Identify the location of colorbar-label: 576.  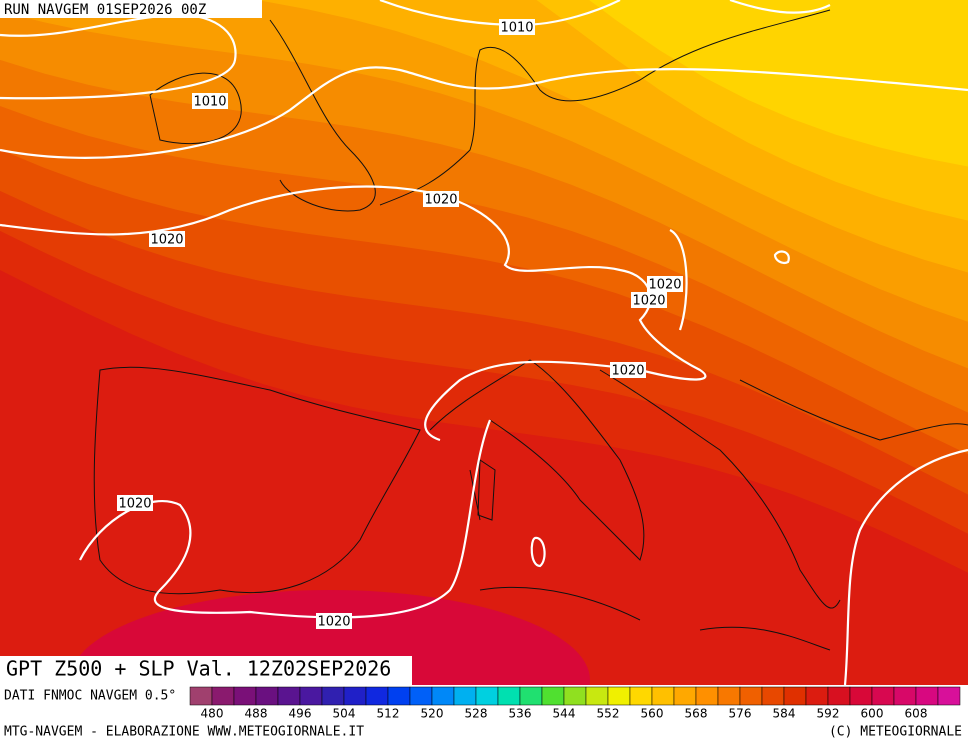
(740, 714).